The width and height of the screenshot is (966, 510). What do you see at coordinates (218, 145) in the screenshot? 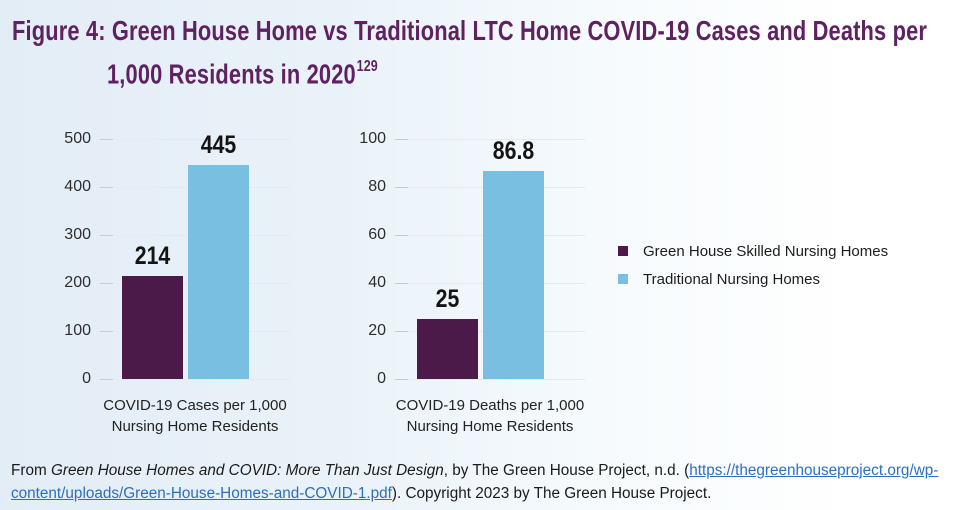
I see `bar-value-label: 445` at bounding box center [218, 145].